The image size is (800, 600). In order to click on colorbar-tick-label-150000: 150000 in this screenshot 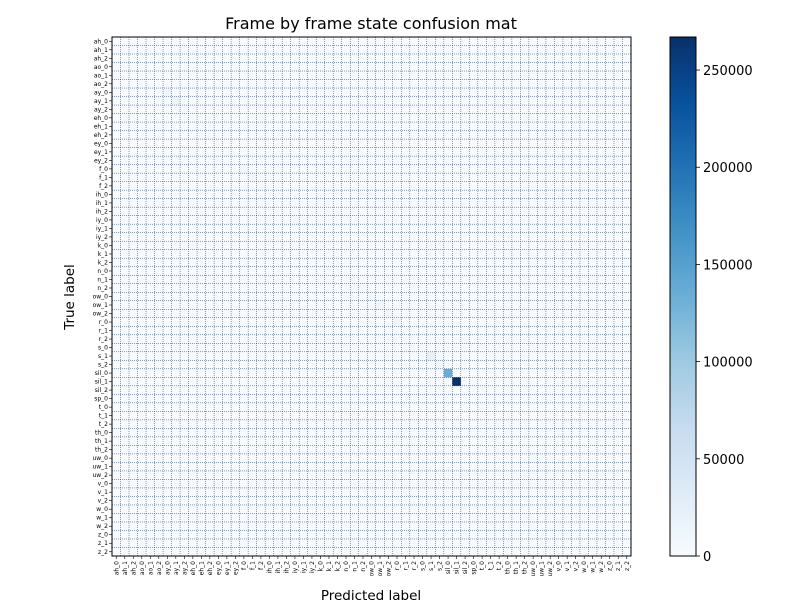, I will do `click(728, 265)`.